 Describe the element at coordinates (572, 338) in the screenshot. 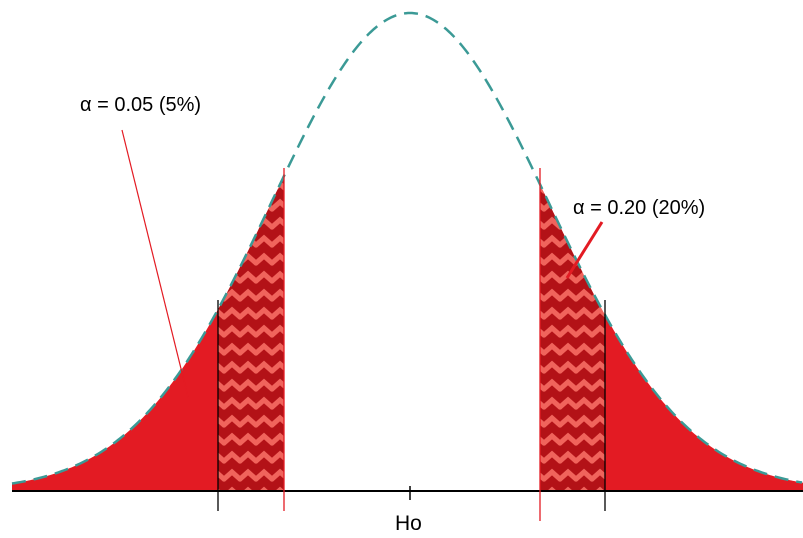

I see `right-tail-inner-area` at that location.